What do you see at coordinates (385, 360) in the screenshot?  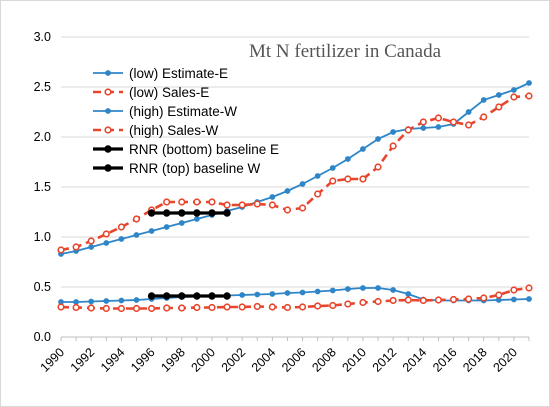 I see `x-tick-label: 2012` at bounding box center [385, 360].